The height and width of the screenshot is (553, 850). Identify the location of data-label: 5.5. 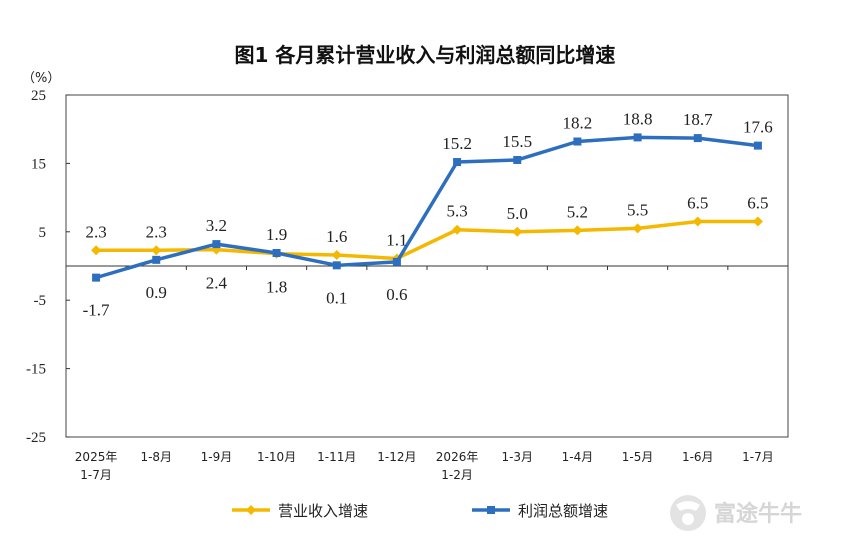
(637, 209).